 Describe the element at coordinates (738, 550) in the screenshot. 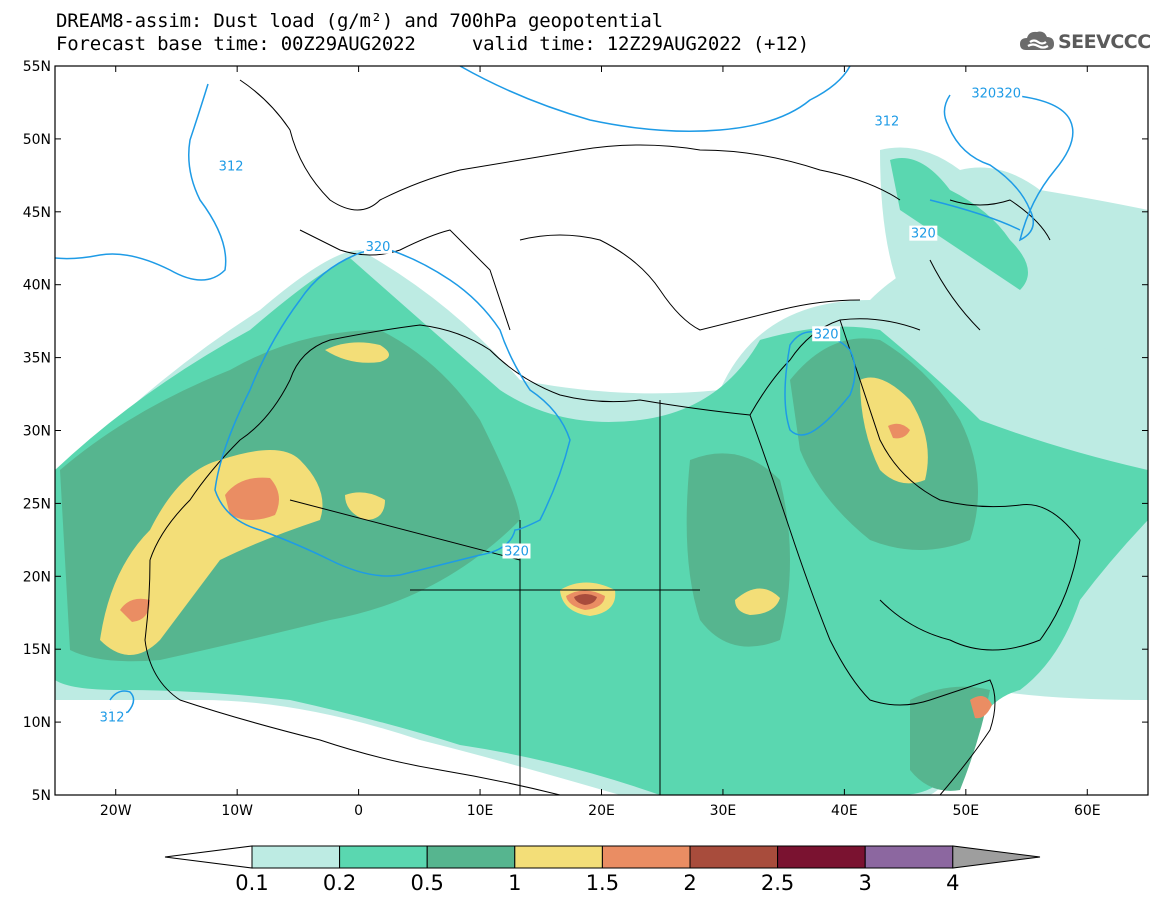

I see `dust-field-0.5-sudan` at that location.